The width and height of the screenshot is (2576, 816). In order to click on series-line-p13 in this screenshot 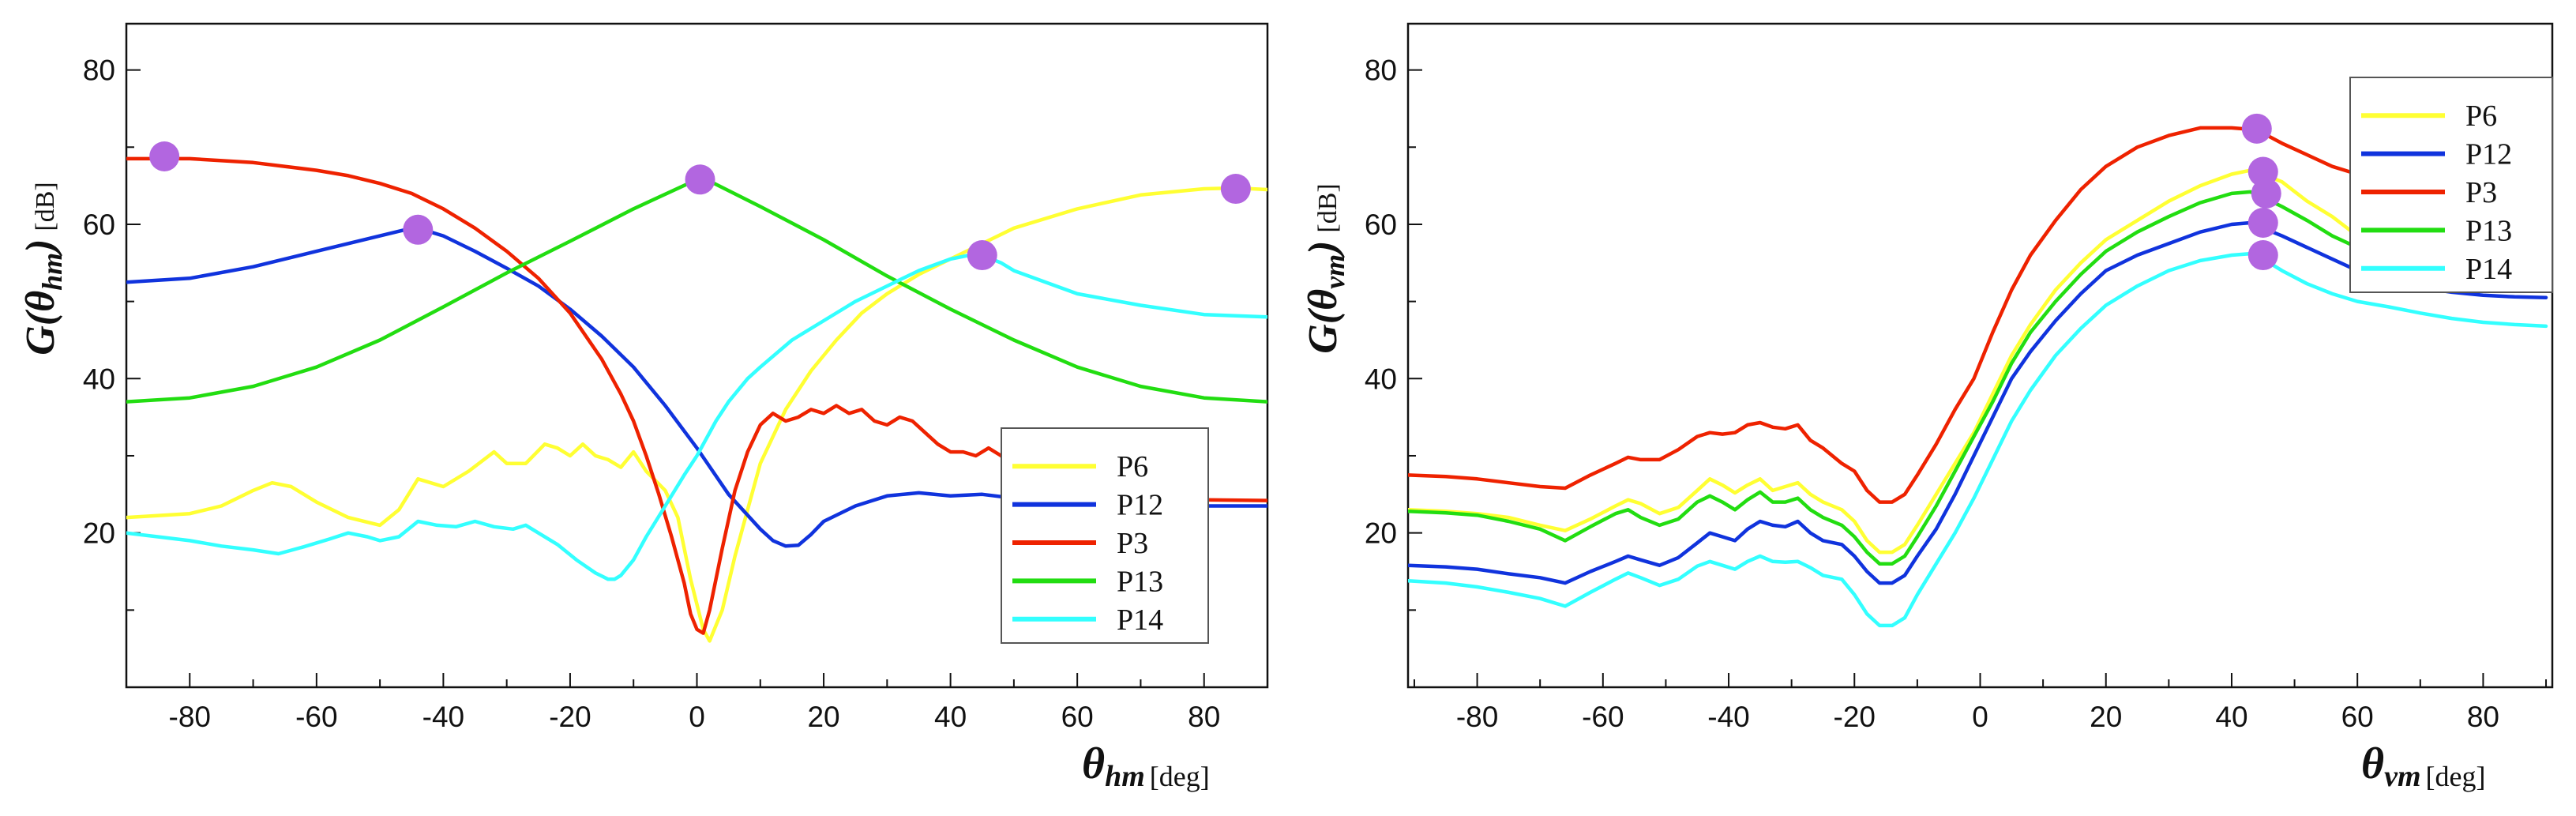, I will do `click(696, 290)`.